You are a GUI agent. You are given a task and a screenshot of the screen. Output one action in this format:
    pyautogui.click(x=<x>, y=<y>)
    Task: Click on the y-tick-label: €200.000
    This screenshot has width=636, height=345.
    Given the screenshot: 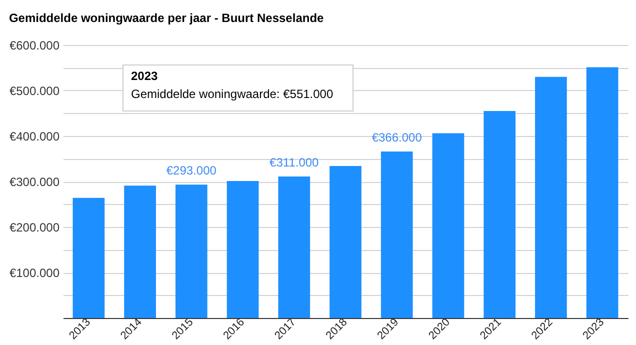 What is the action you would take?
    pyautogui.click(x=34, y=227)
    